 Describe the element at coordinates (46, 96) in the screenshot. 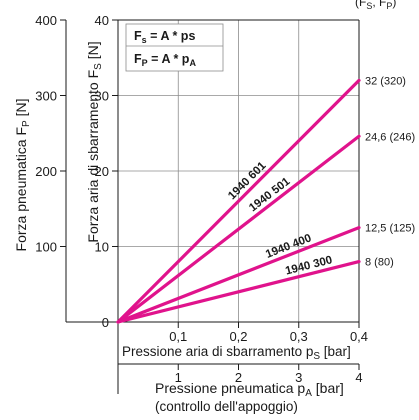

I see `outer-y-tick-label-2: 300` at that location.